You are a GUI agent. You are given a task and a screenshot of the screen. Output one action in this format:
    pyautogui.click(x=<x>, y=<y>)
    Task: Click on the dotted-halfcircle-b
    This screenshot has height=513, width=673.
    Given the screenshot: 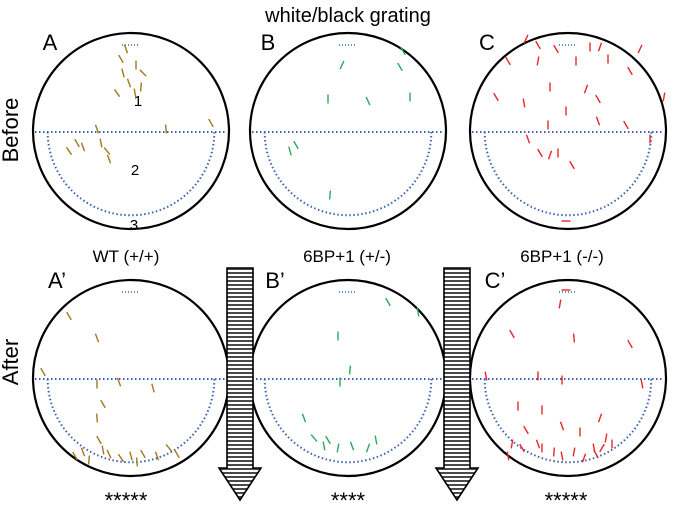 What is the action you would take?
    pyautogui.click(x=348, y=174)
    